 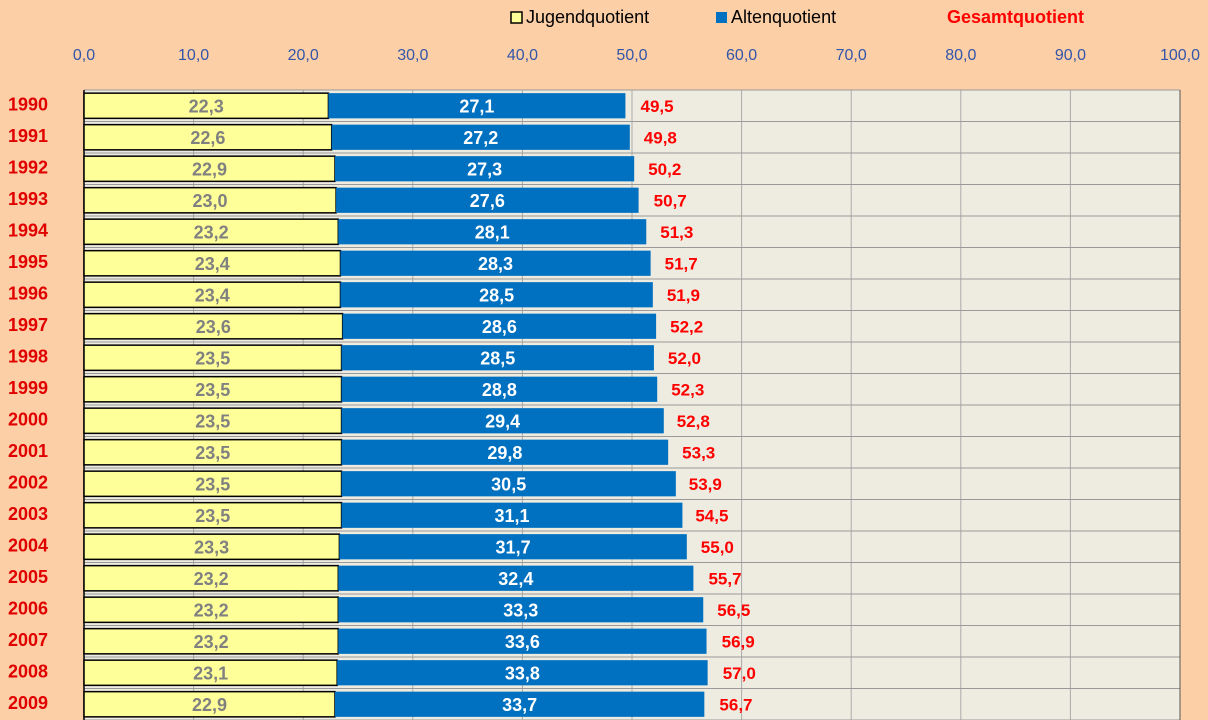 What do you see at coordinates (84, 55) in the screenshot?
I see `x-tick-label: 0,0` at bounding box center [84, 55].